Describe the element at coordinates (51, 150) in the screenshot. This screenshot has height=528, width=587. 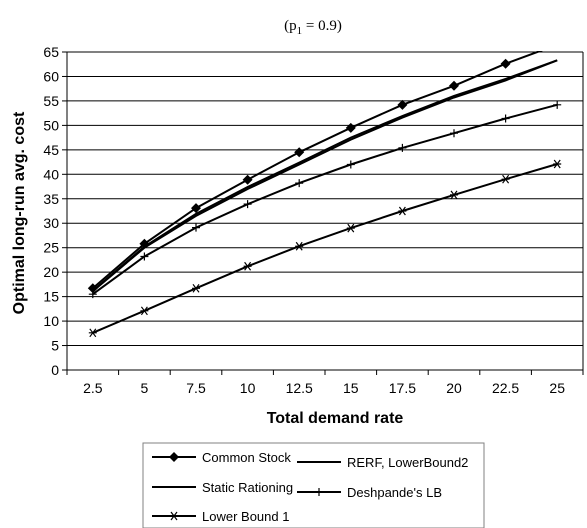
I see `y-tick-label: 45` at that location.